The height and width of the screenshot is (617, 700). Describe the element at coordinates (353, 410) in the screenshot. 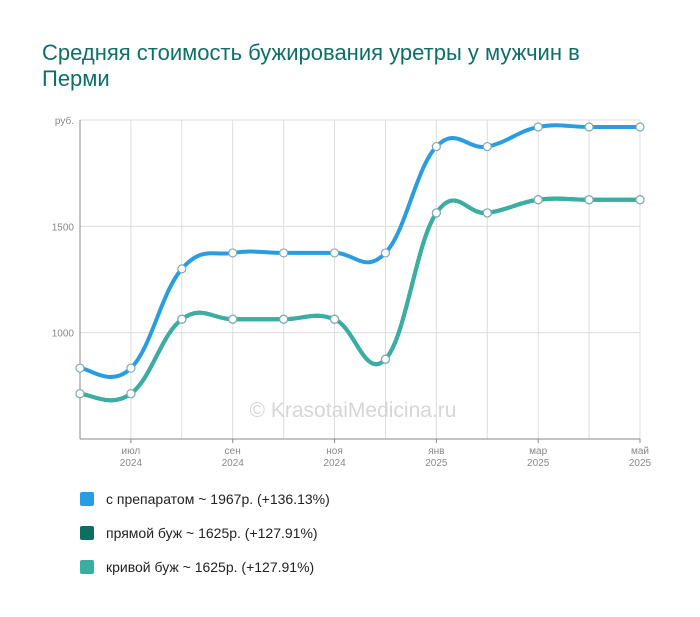

I see `watermark: © KrasotaiMedicina.ru` at that location.